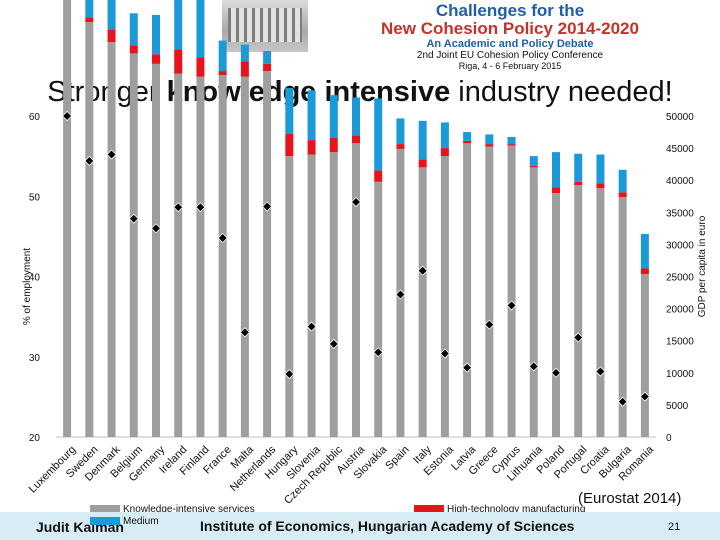 The width and height of the screenshot is (720, 540). Describe the element at coordinates (35, 117) in the screenshot. I see `y-tick-label-4: 60` at that location.